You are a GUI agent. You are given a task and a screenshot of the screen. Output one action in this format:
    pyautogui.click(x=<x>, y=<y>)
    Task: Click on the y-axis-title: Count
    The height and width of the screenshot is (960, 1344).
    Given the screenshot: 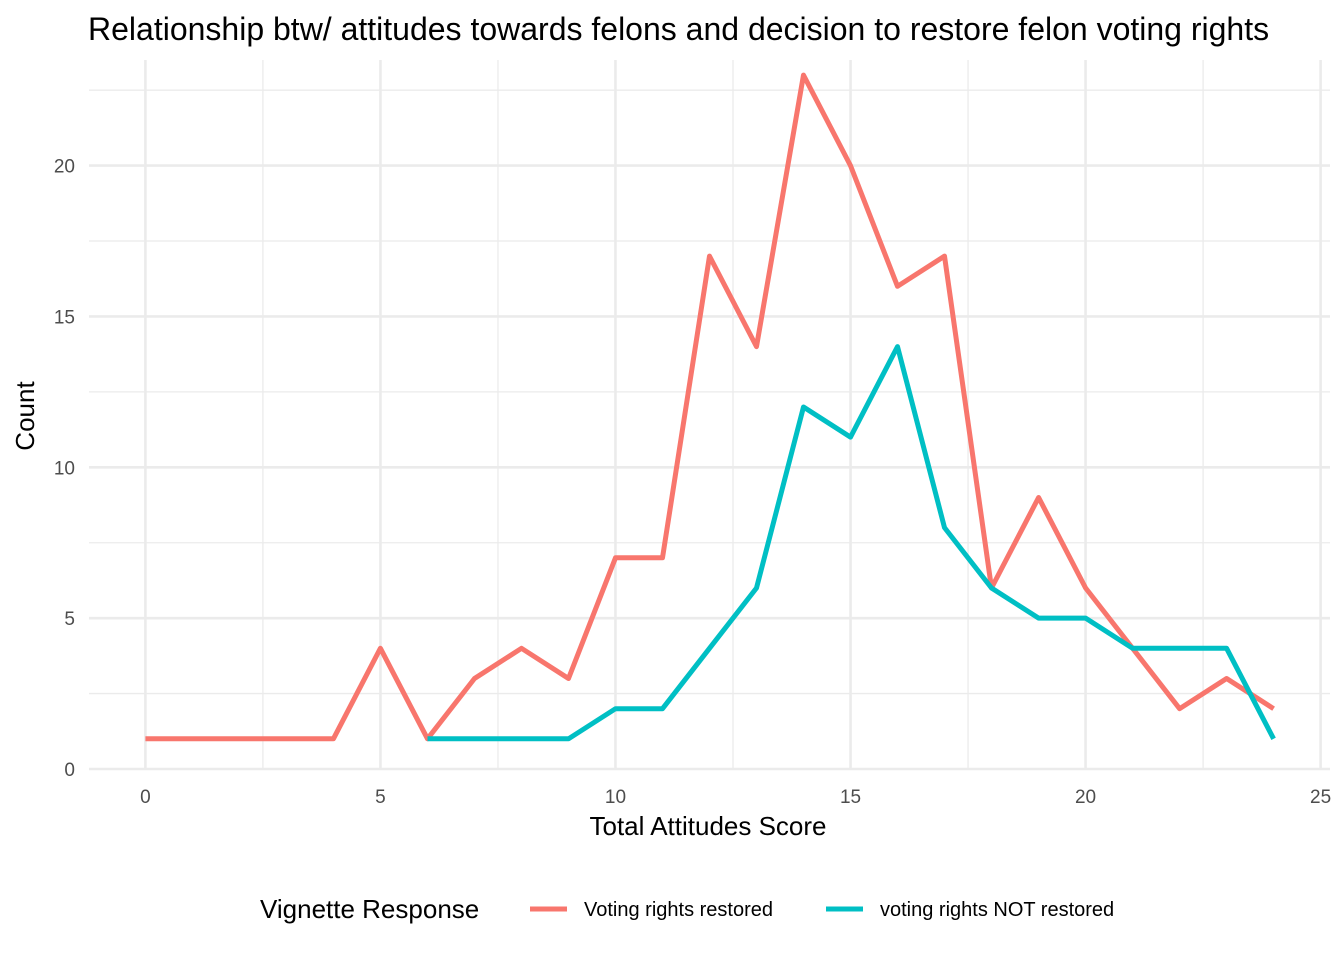 What is the action you would take?
    pyautogui.click(x=25, y=416)
    